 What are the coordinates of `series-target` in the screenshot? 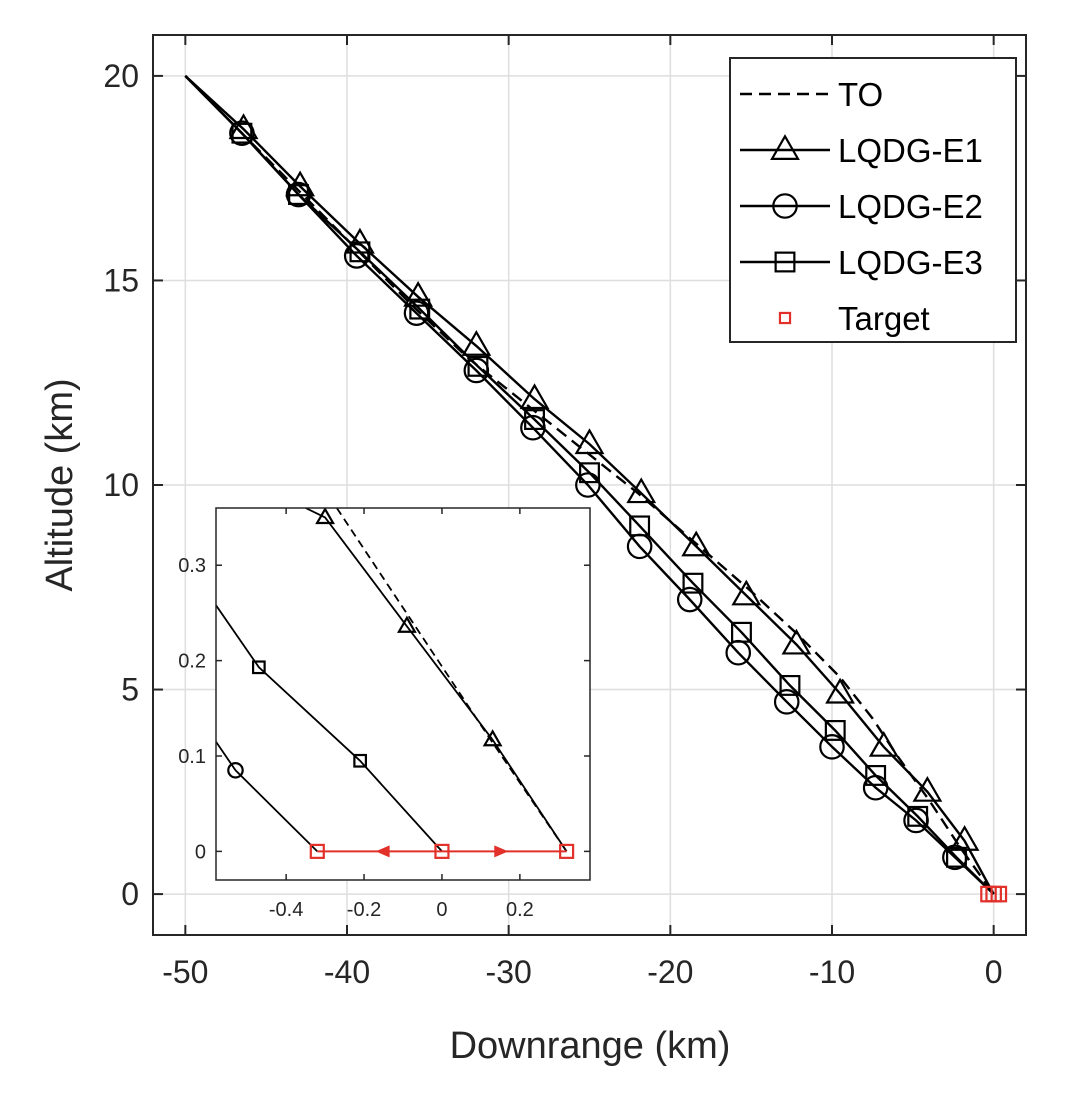 It's located at (994, 894).